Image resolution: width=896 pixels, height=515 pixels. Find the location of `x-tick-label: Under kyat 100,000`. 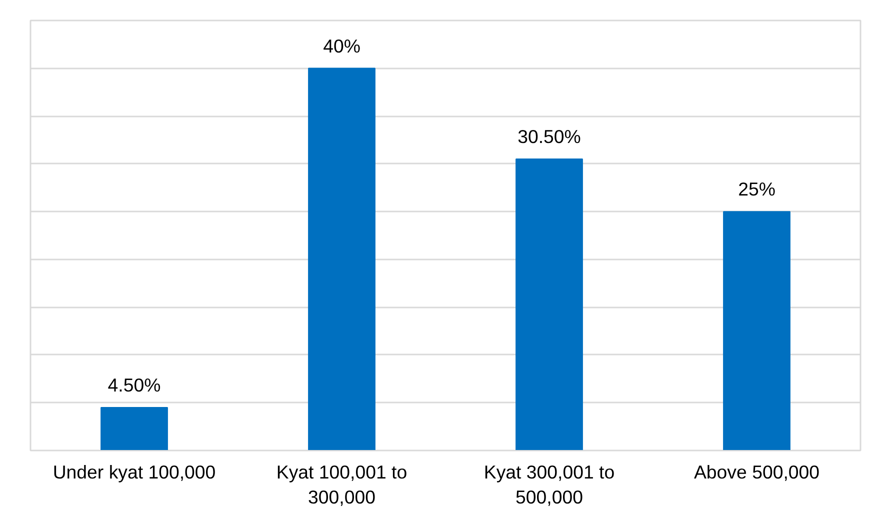

x-tick-label: Under kyat 100,000 is located at coordinates (134, 472).